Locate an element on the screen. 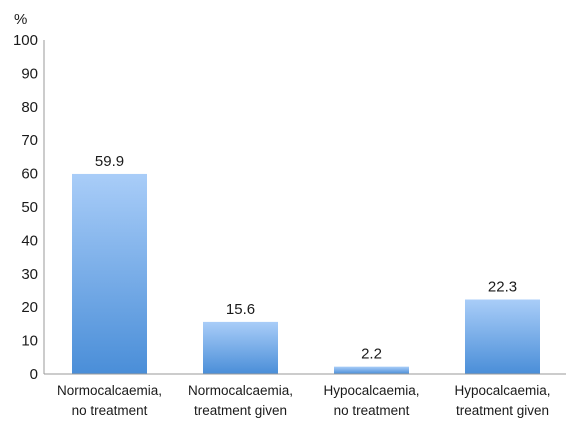  bar-value-label: 59.9 is located at coordinates (109, 161).